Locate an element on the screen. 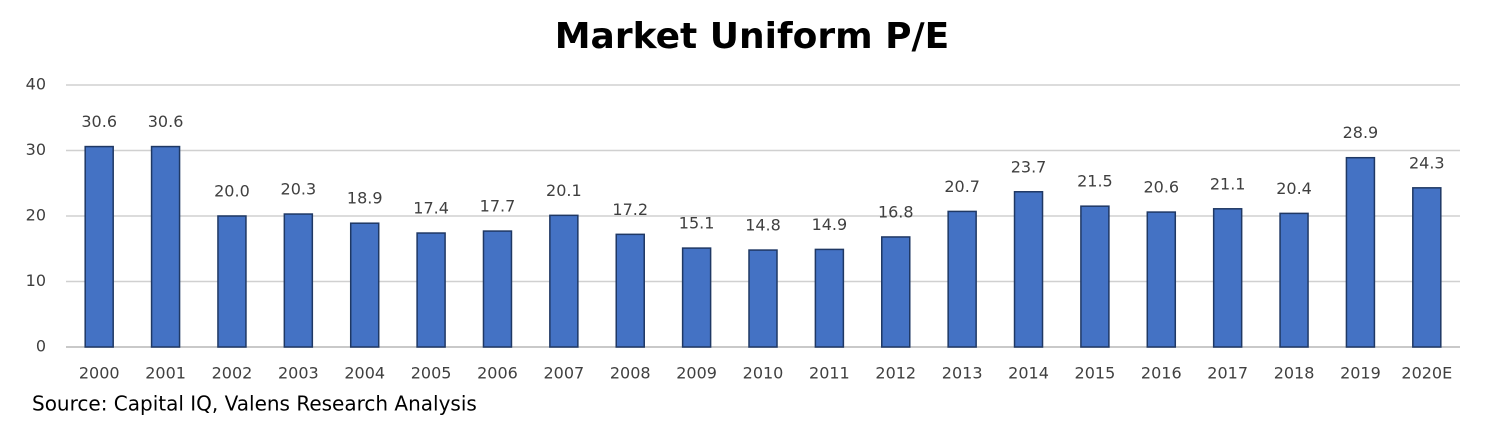 Image resolution: width=1504 pixels, height=438 pixels. data-label: 20.6 is located at coordinates (1161, 187).